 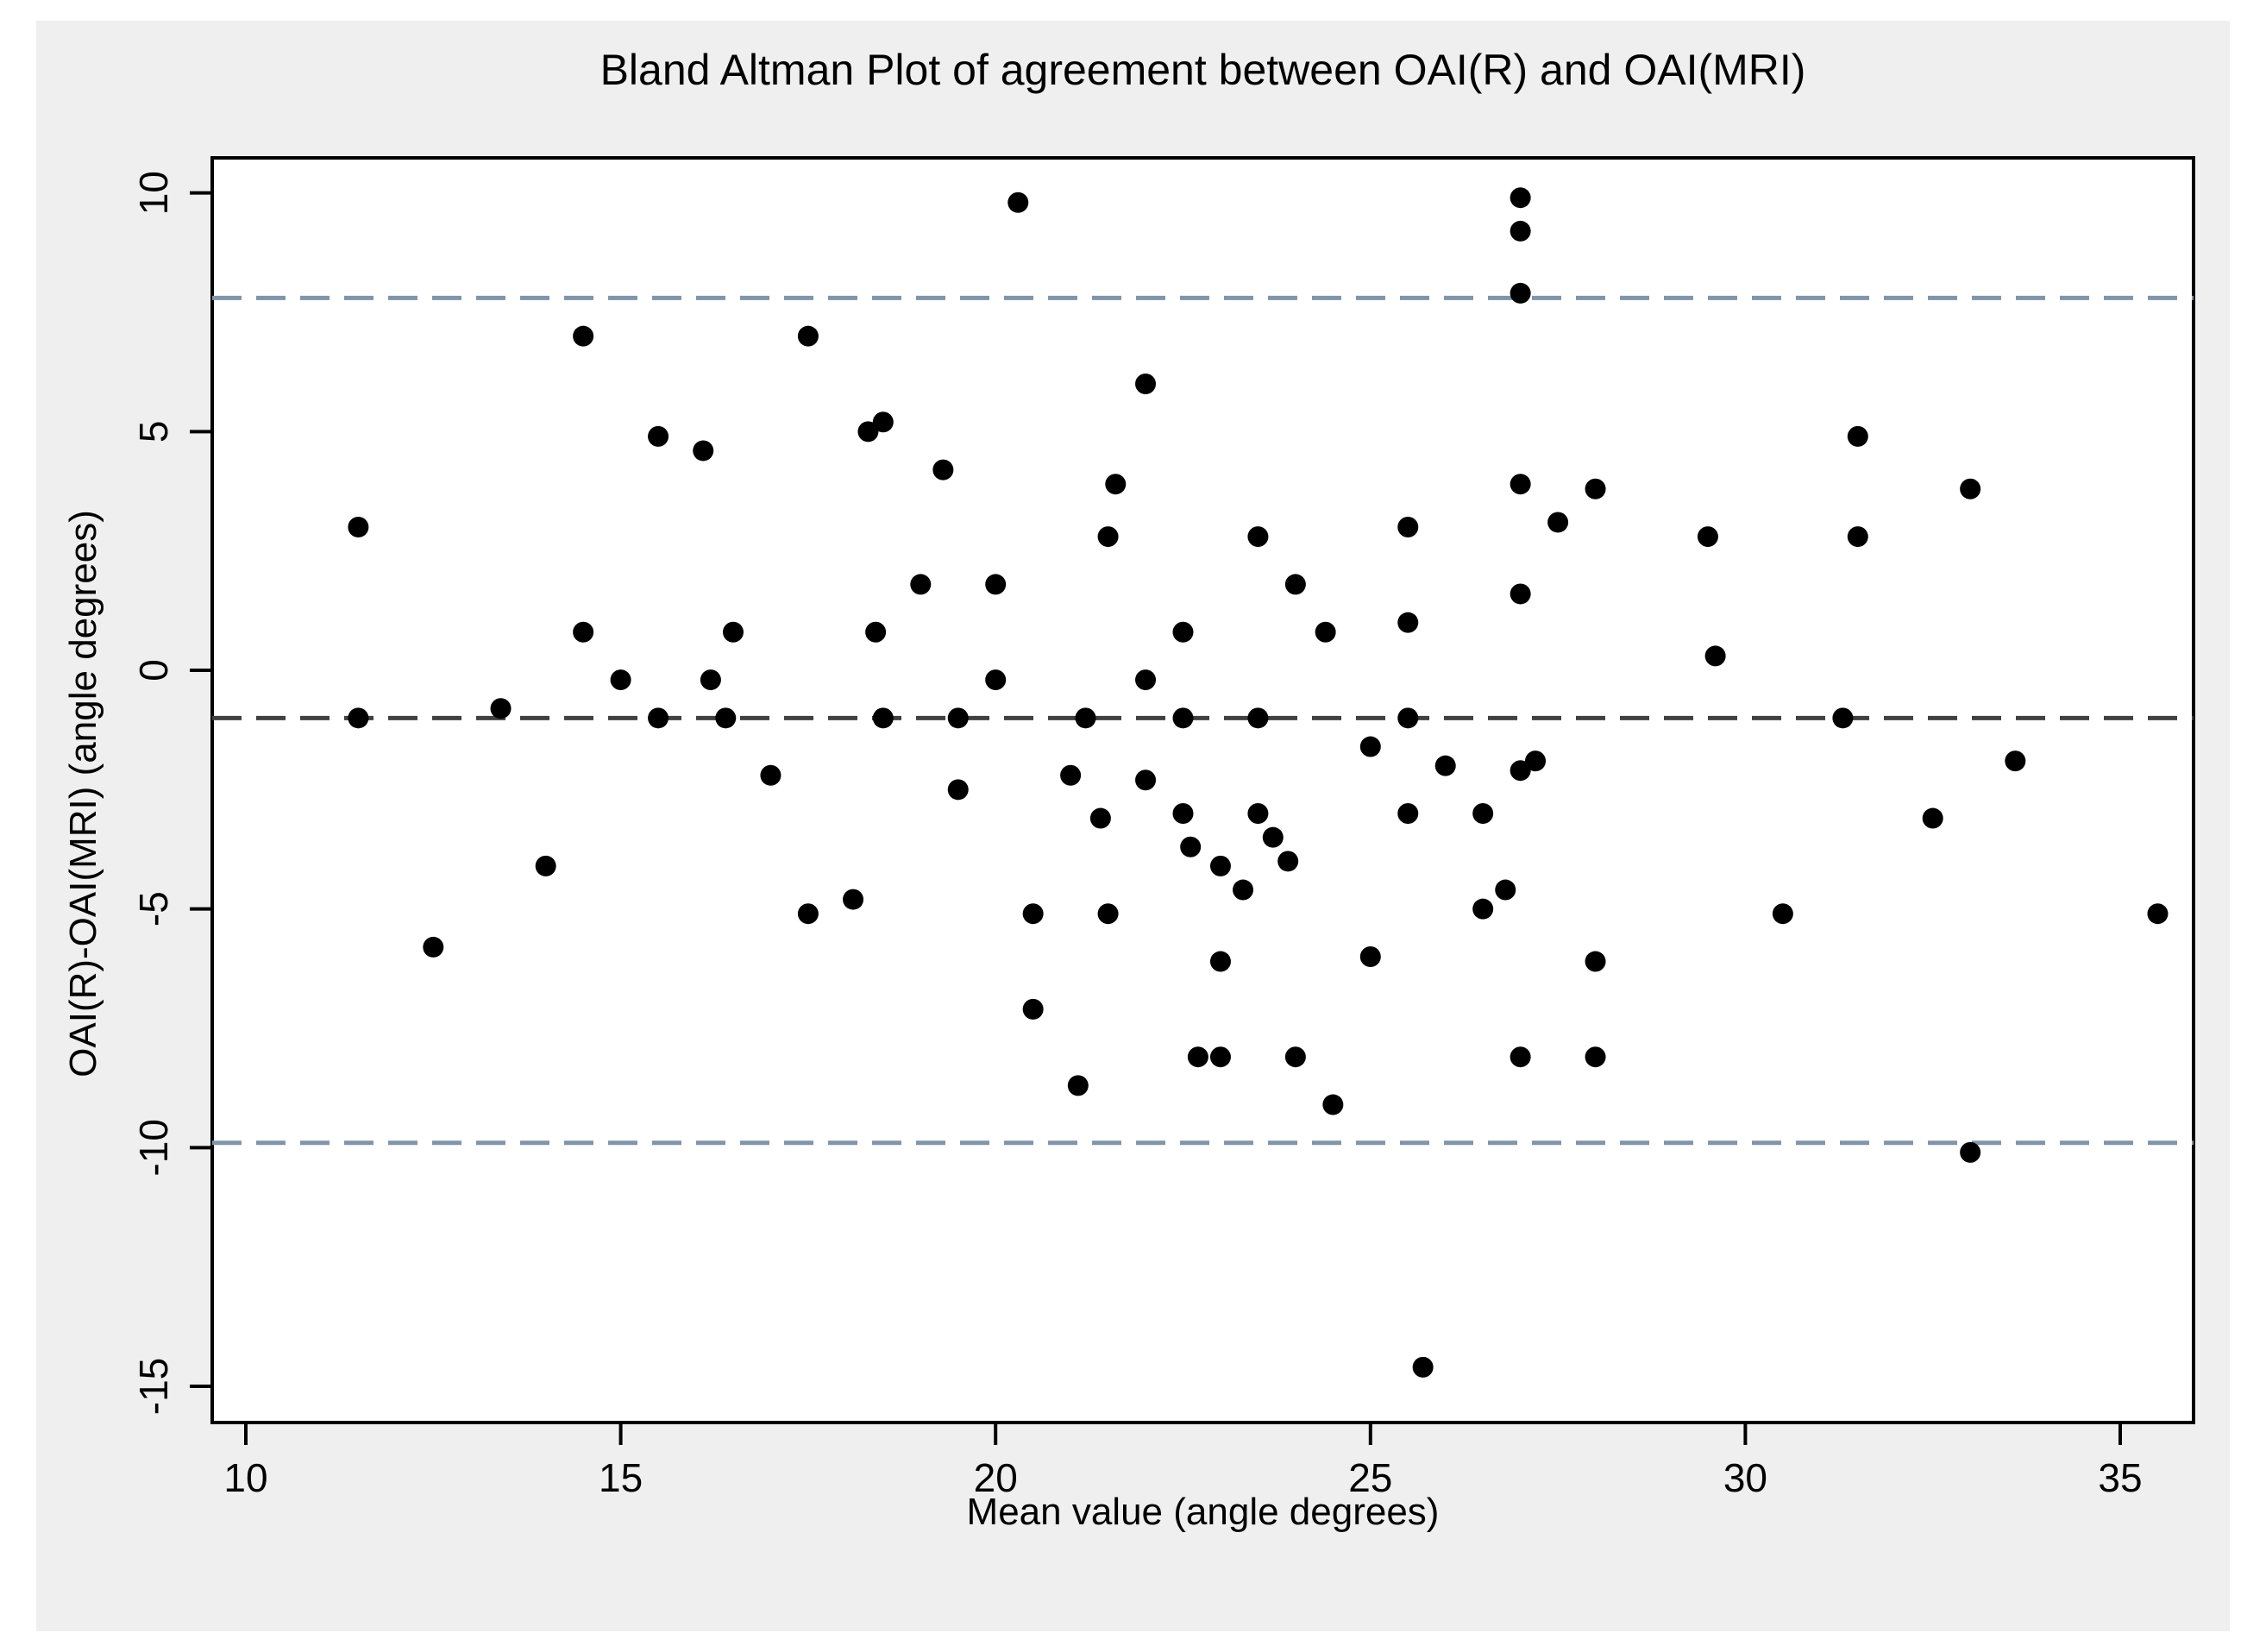 I want to click on x-tick-label: 20, so click(x=996, y=1477).